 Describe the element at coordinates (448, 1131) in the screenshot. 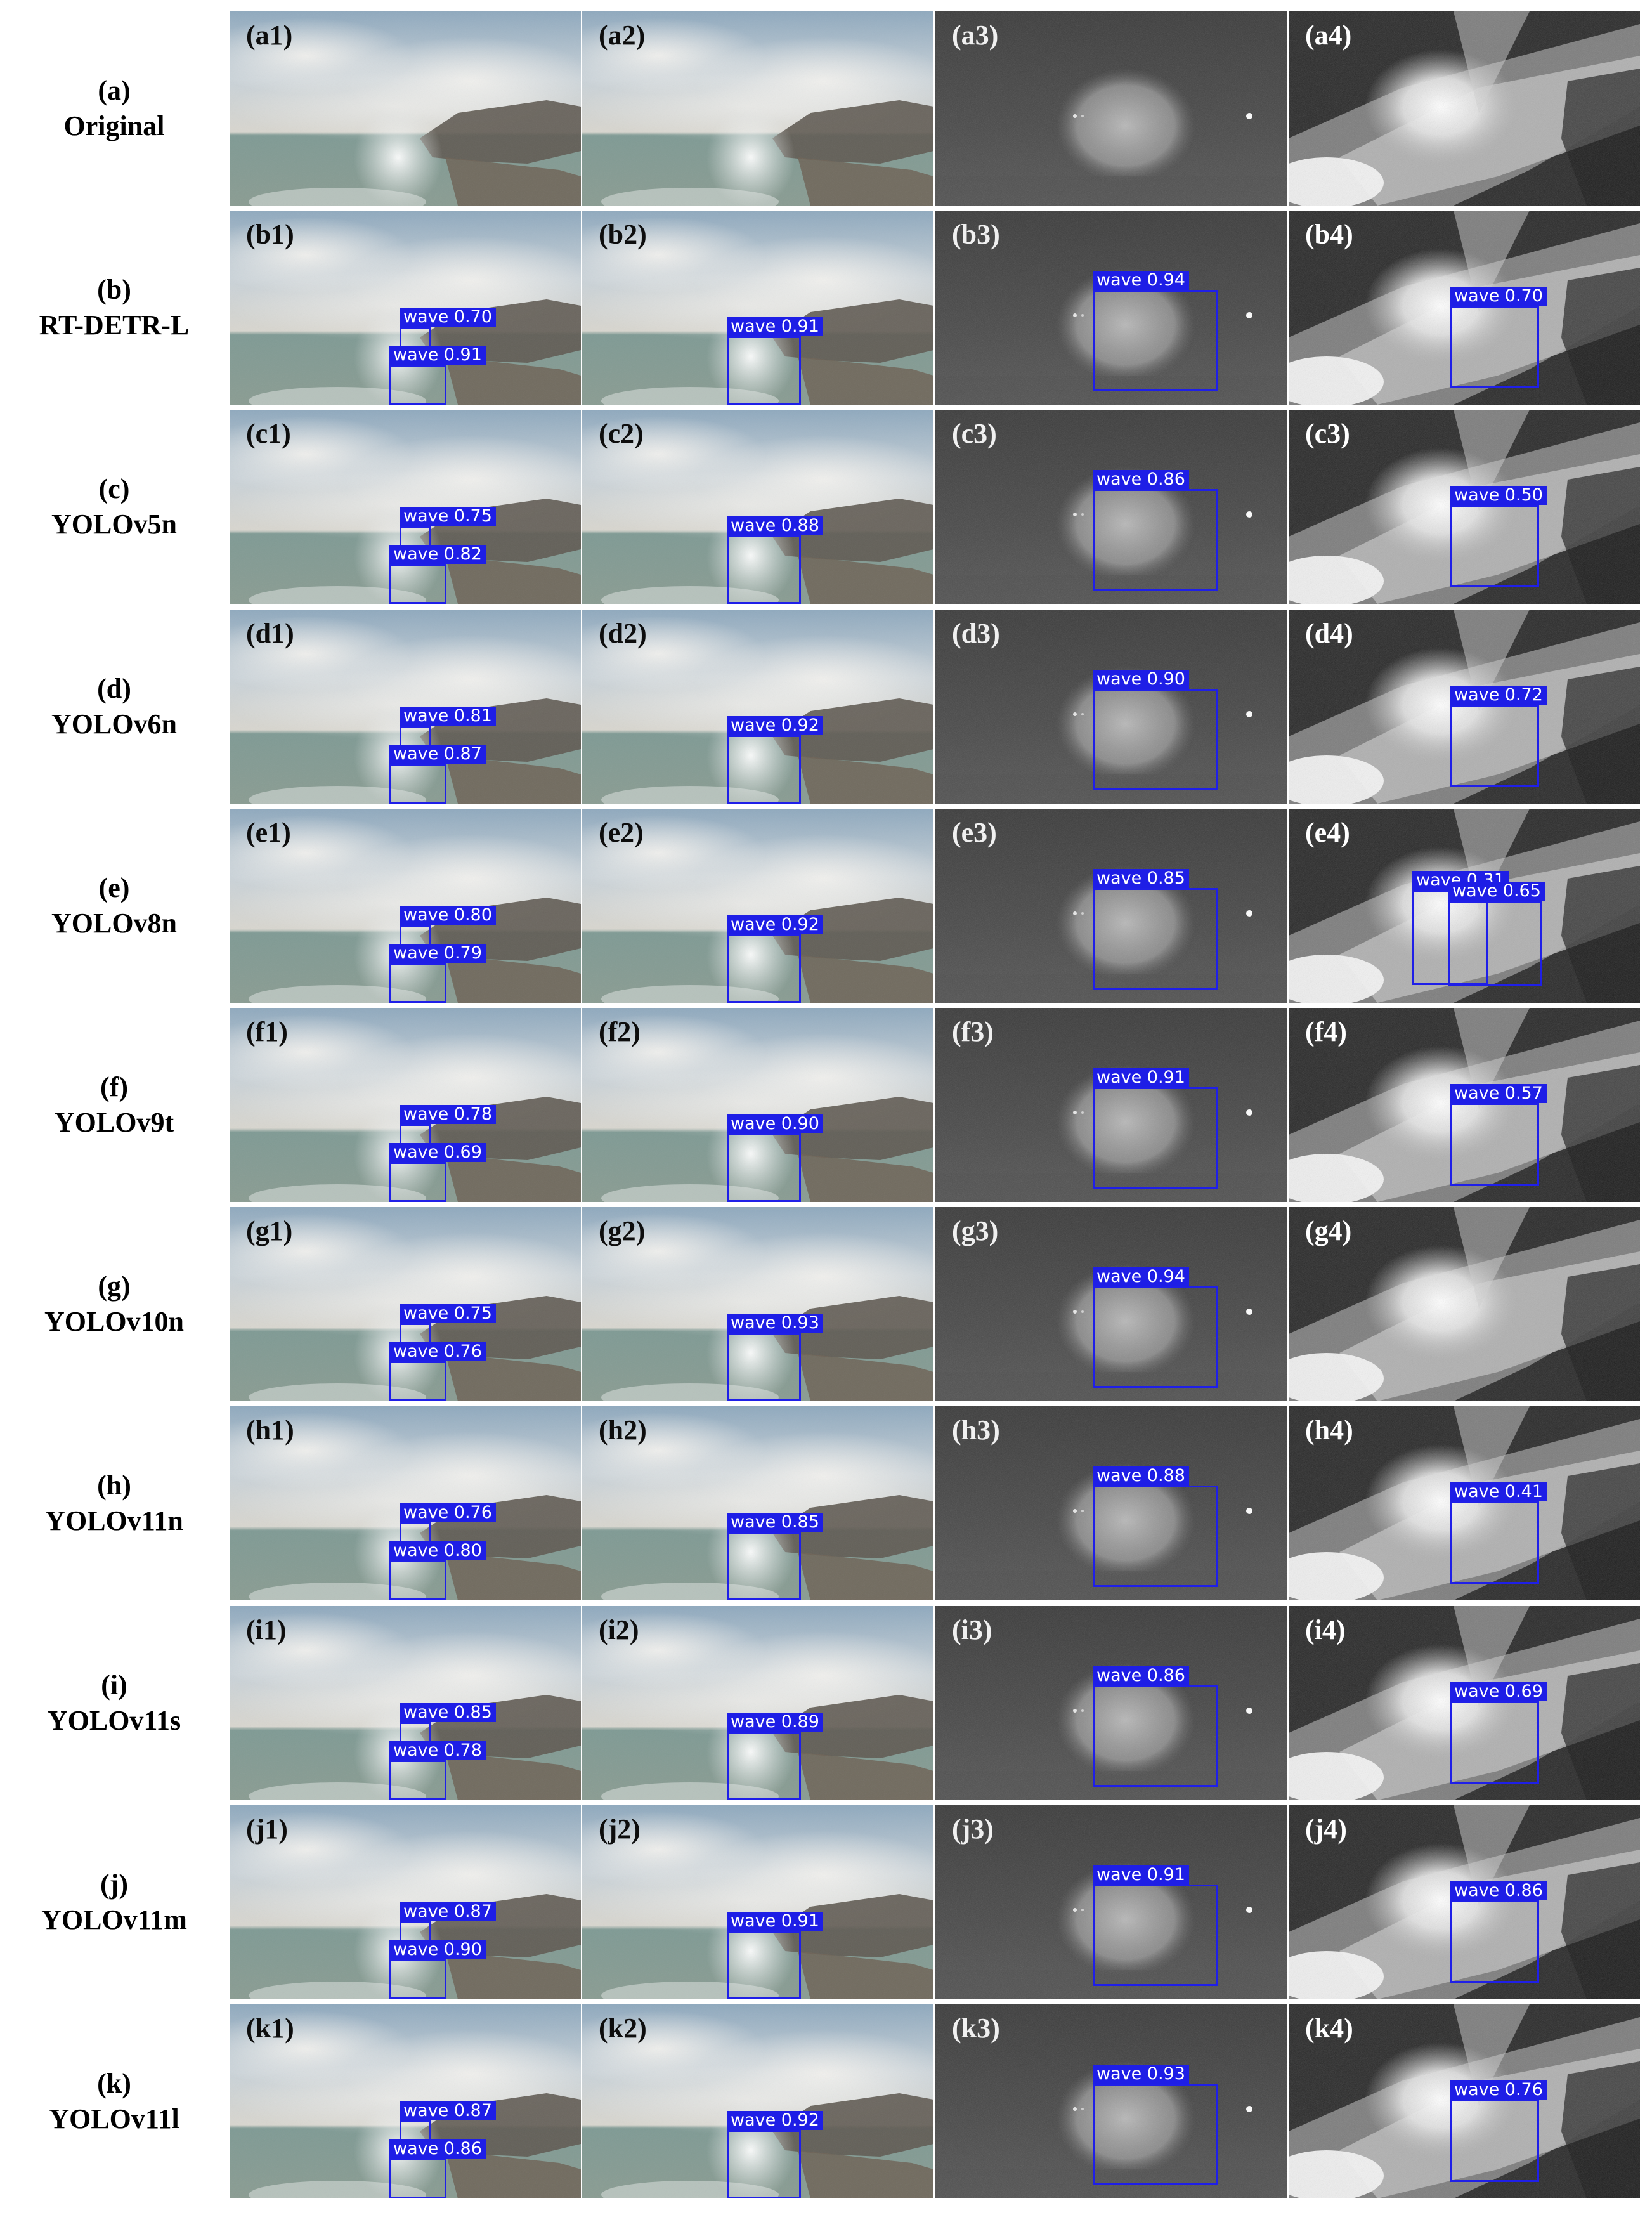

I see `detection-box: wave 0.78` at that location.